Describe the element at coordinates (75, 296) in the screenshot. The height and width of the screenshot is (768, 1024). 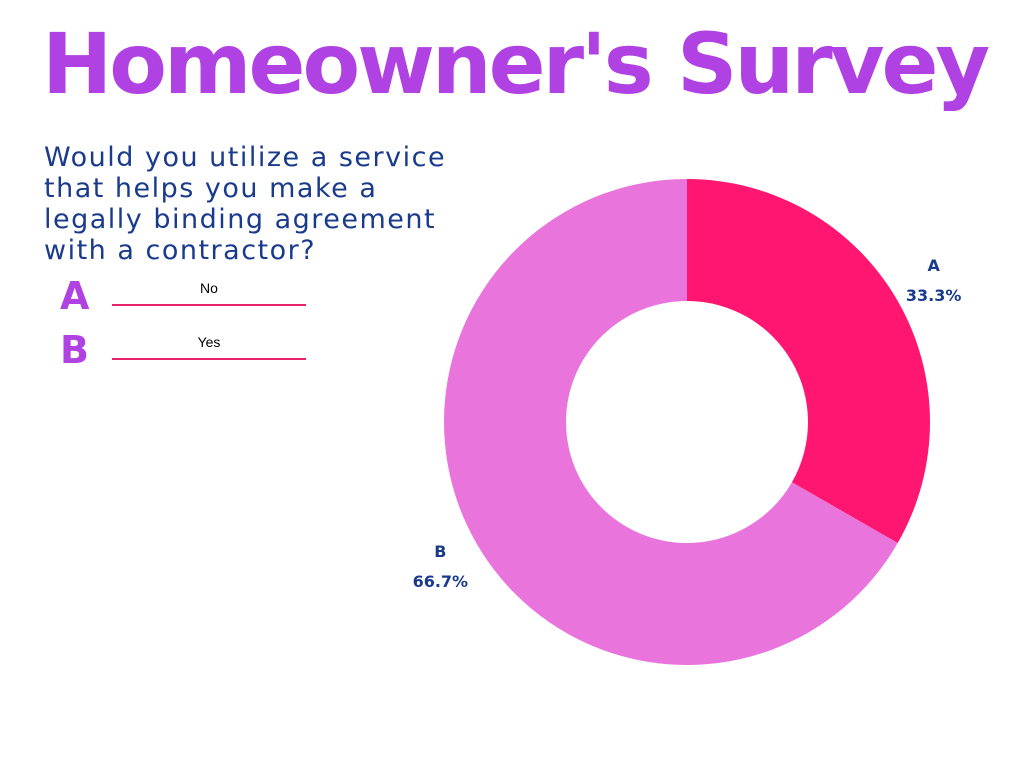
I see `answer-letter: A` at that location.